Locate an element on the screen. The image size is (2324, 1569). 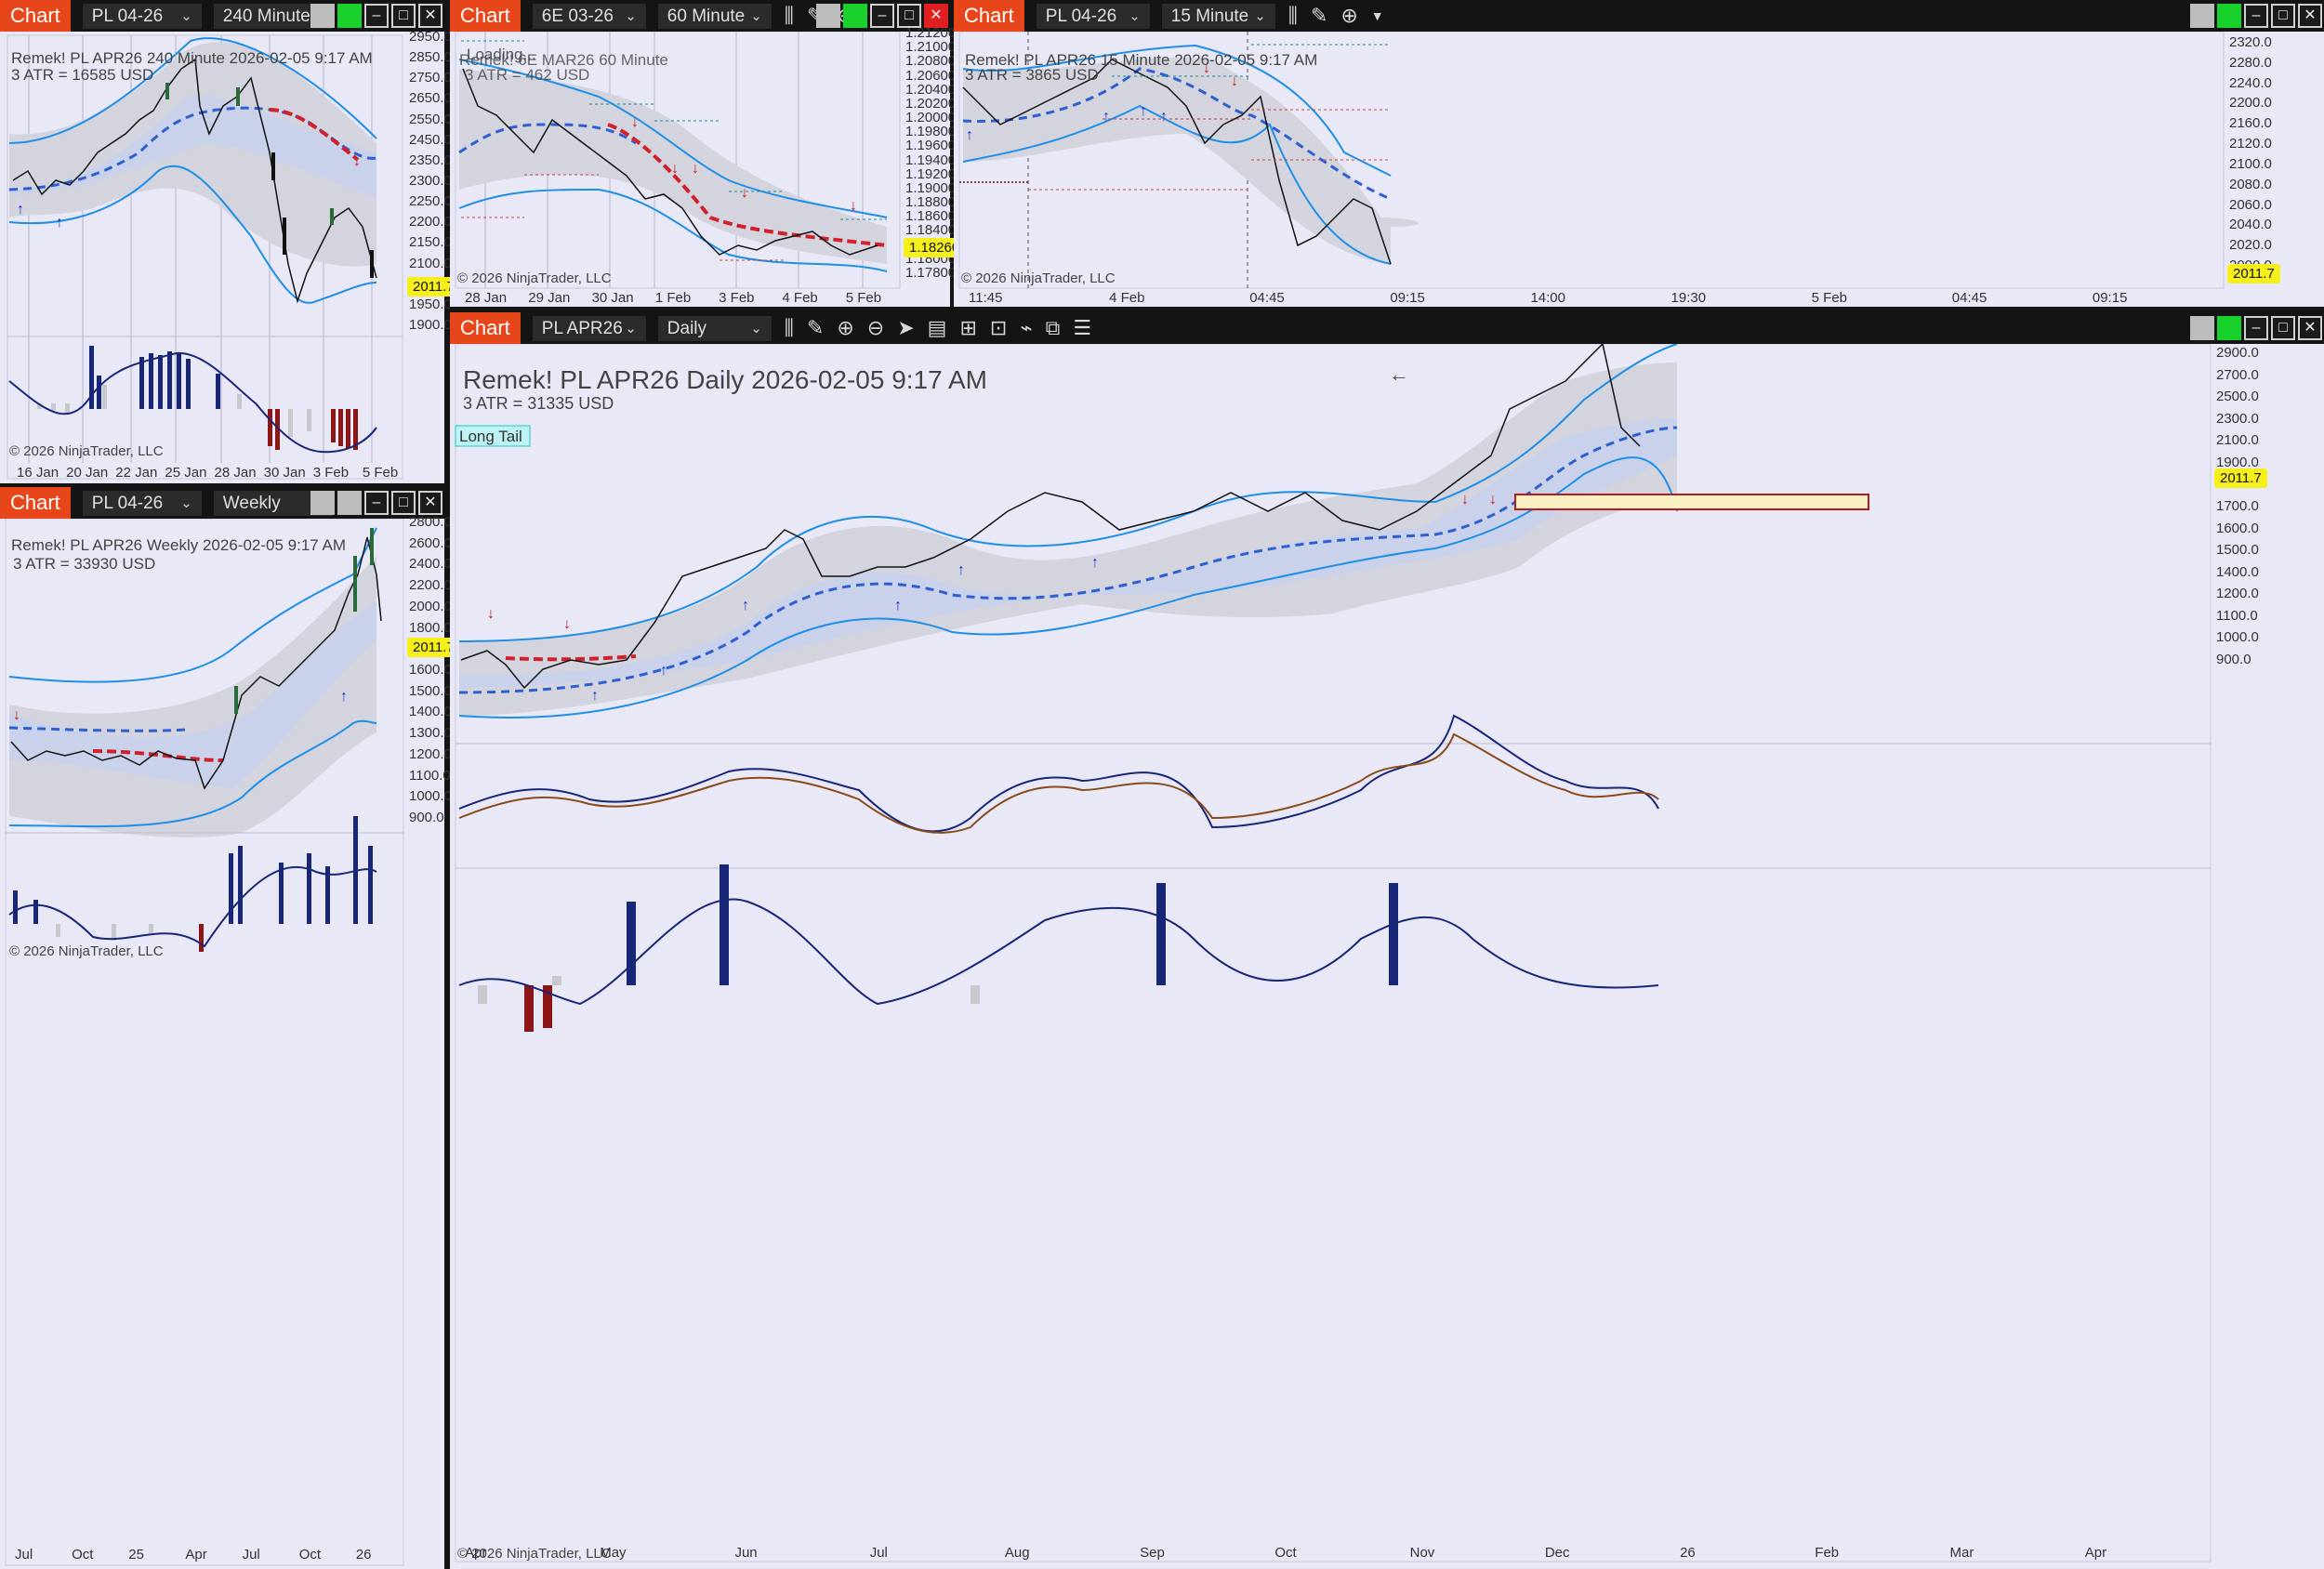
up-arrow-icon: ↑ is located at coordinates (344, 697).